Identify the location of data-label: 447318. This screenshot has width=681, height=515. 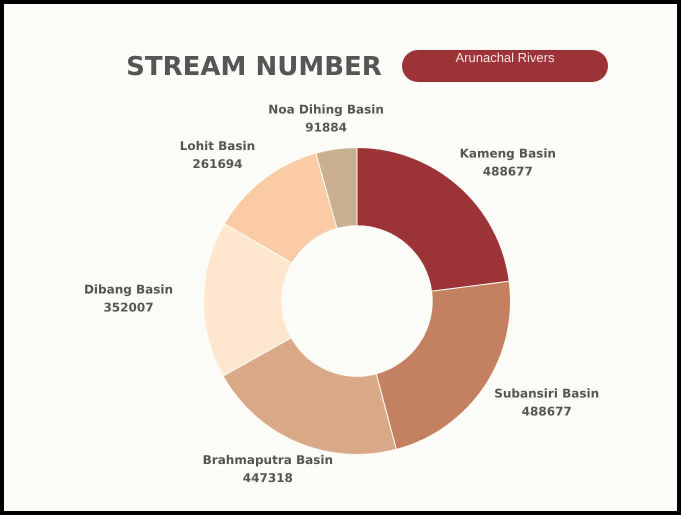
(267, 478).